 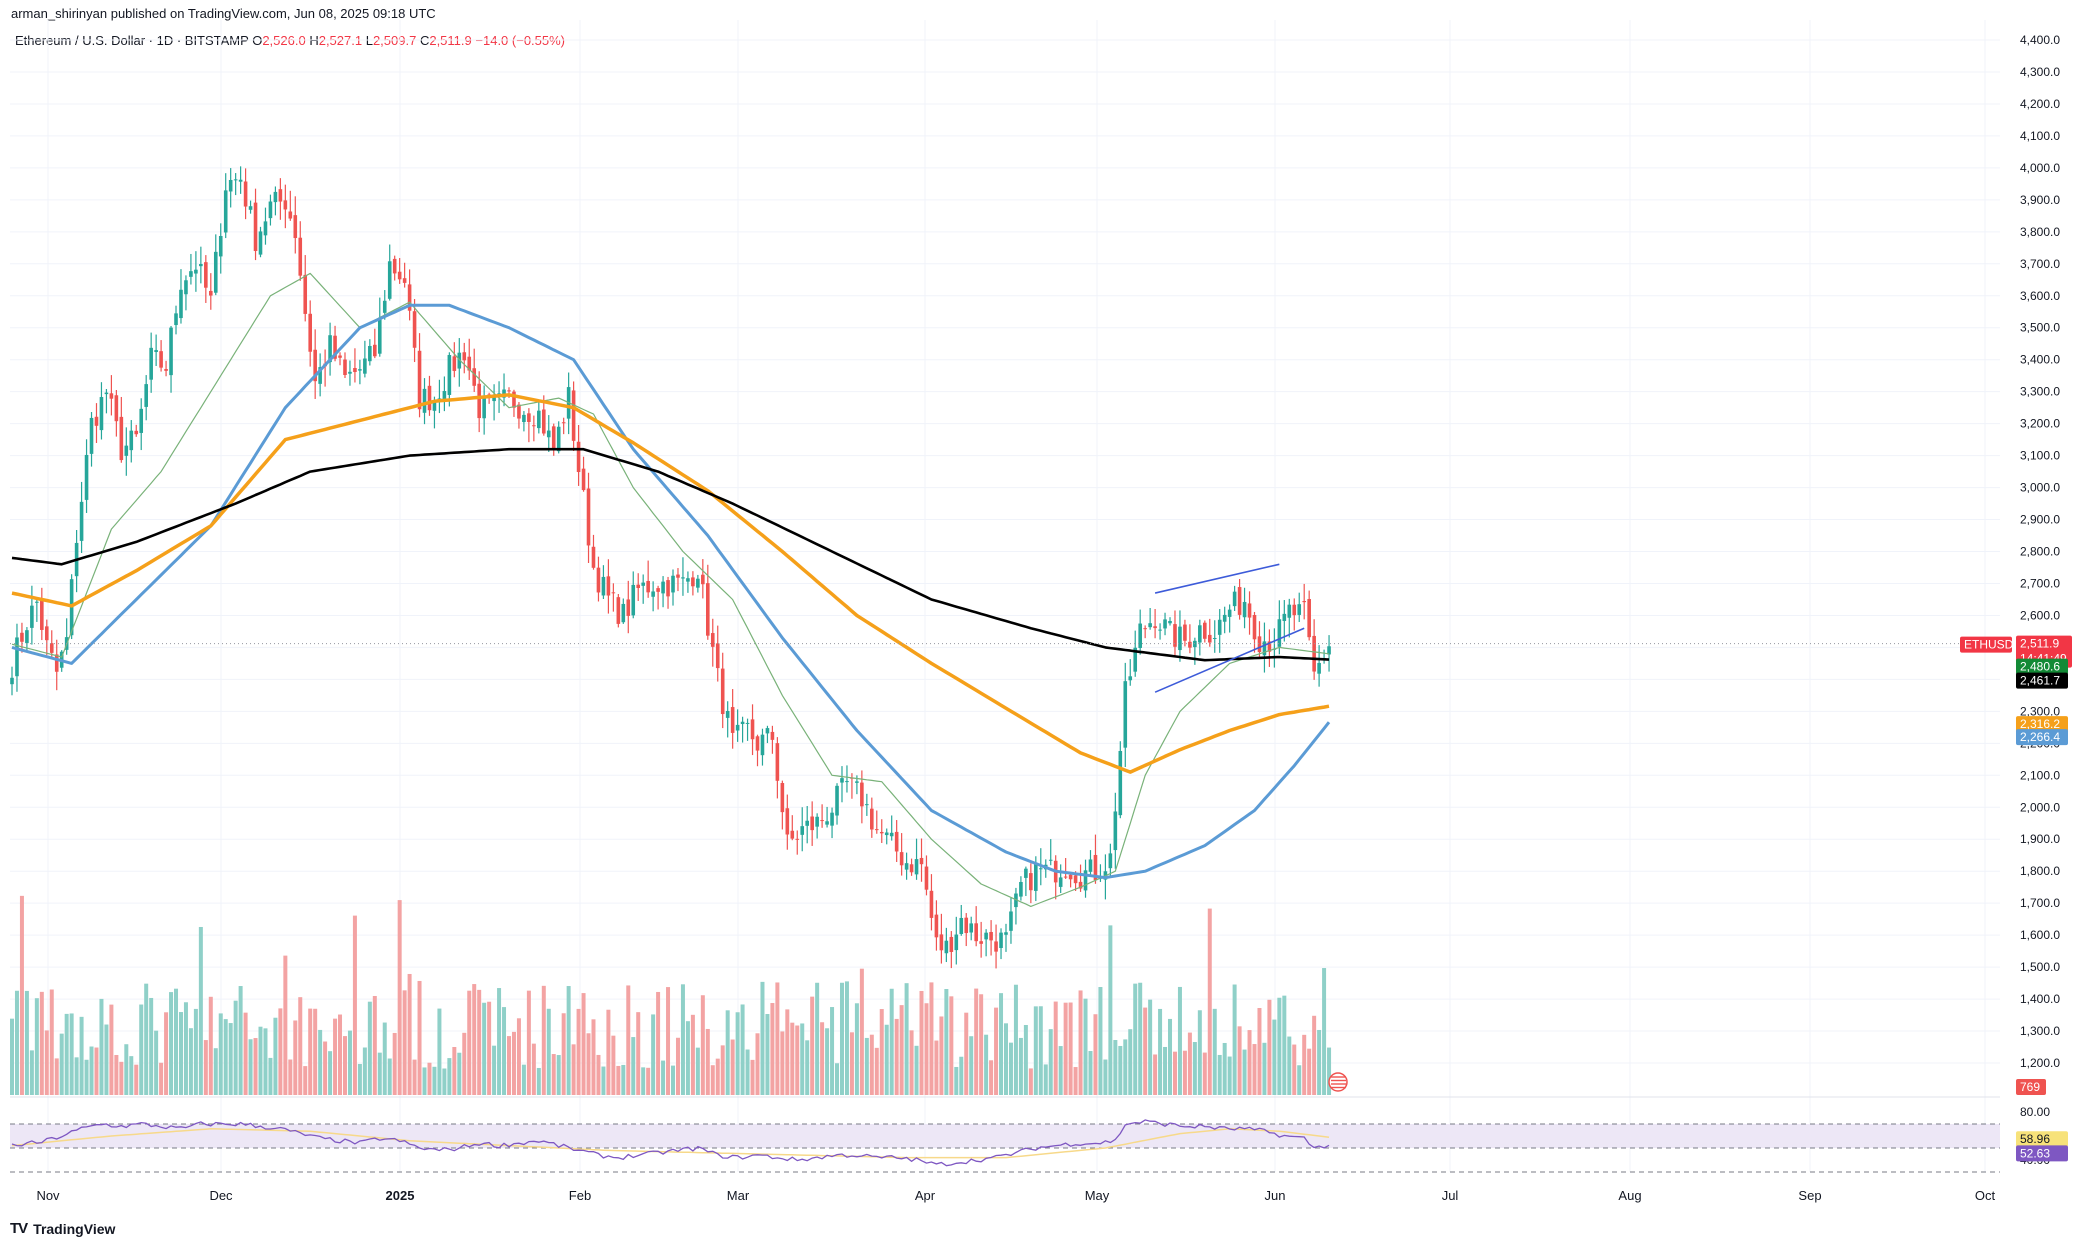 What do you see at coordinates (2040, 488) in the screenshot?
I see `y-tick-label: 3,000.0` at bounding box center [2040, 488].